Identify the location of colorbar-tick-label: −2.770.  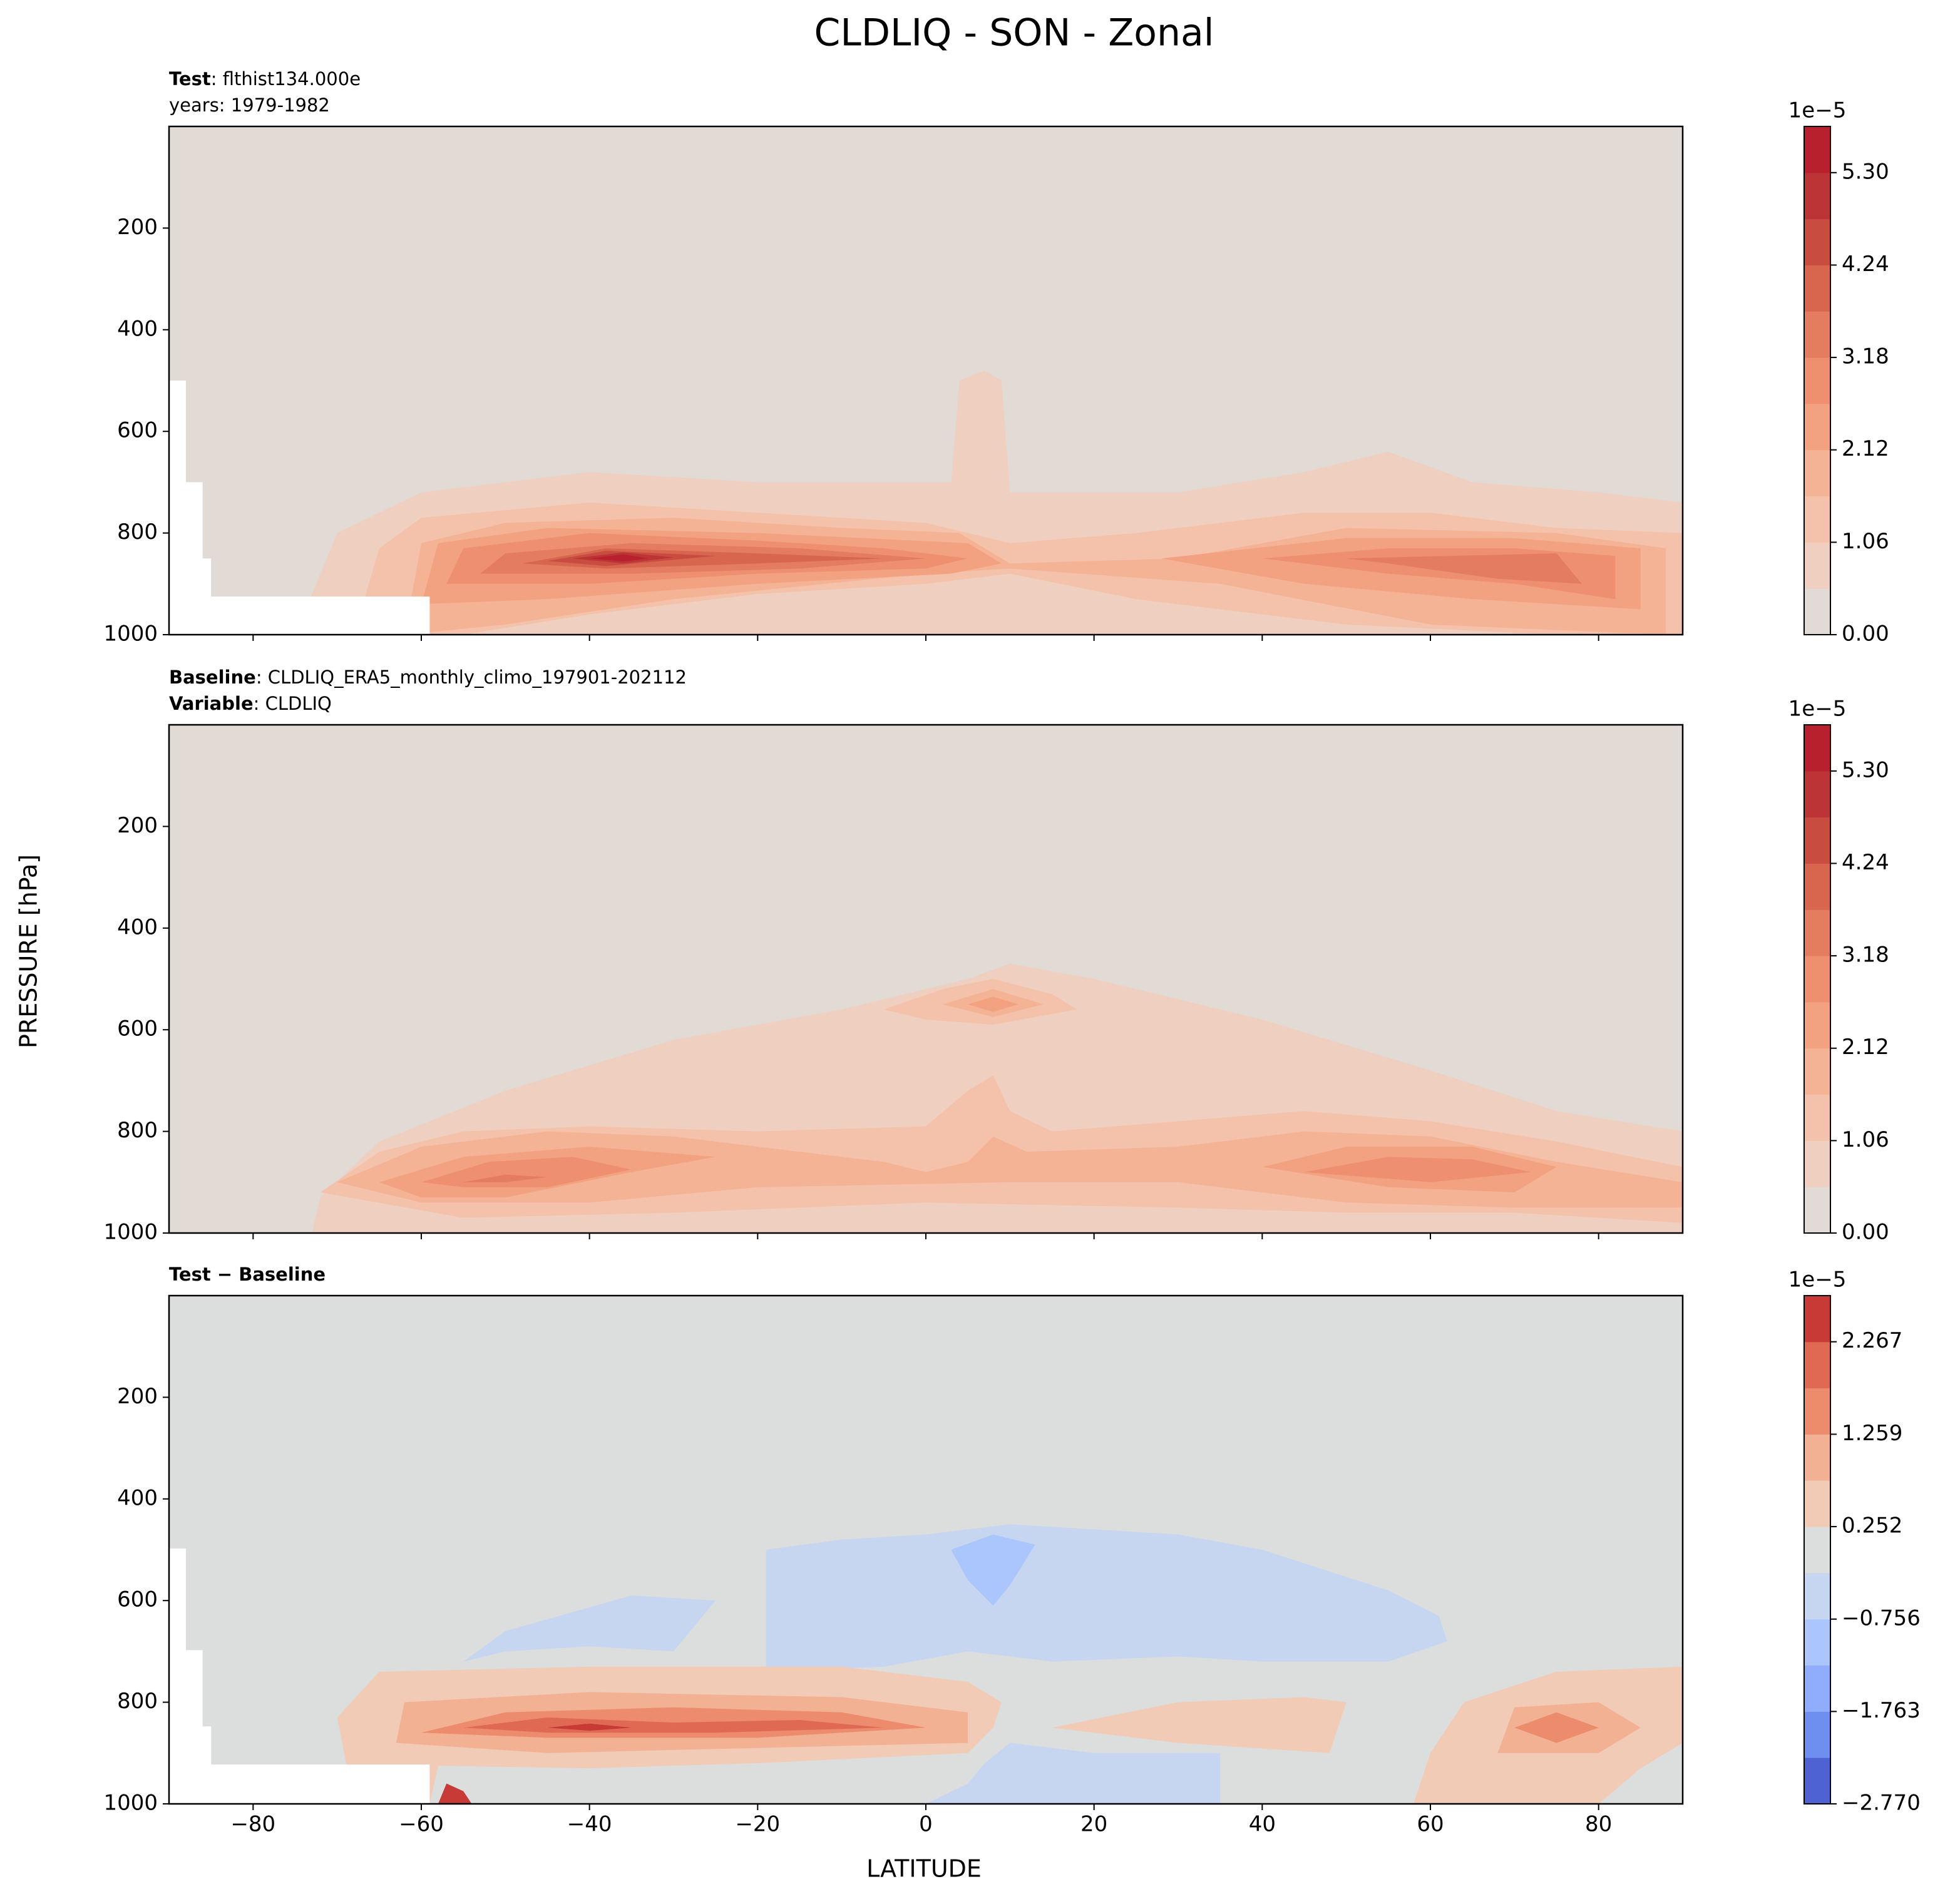
(1881, 1803).